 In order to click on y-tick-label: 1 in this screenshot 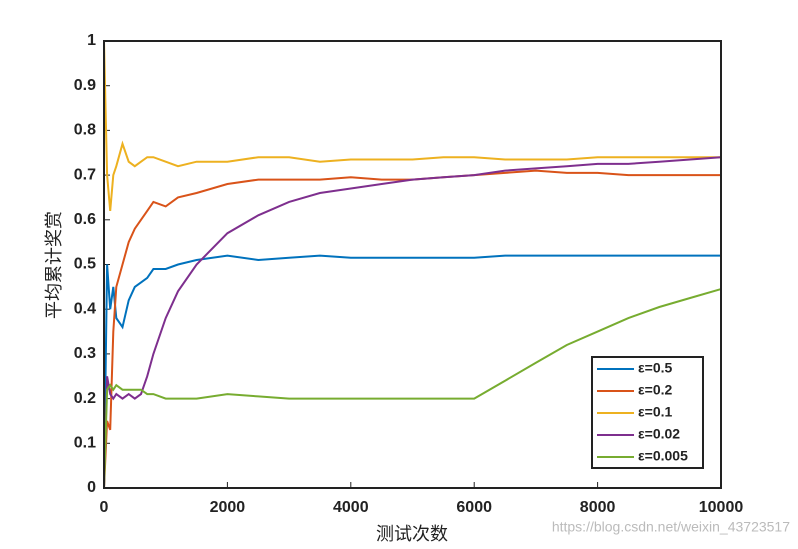, I will do `click(91, 40)`.